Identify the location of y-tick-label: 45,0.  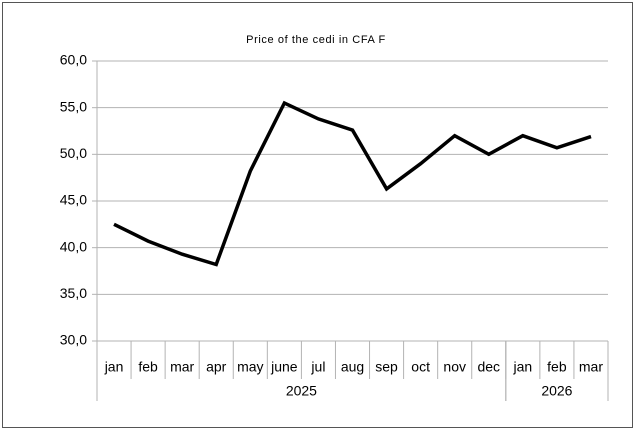
(73, 200).